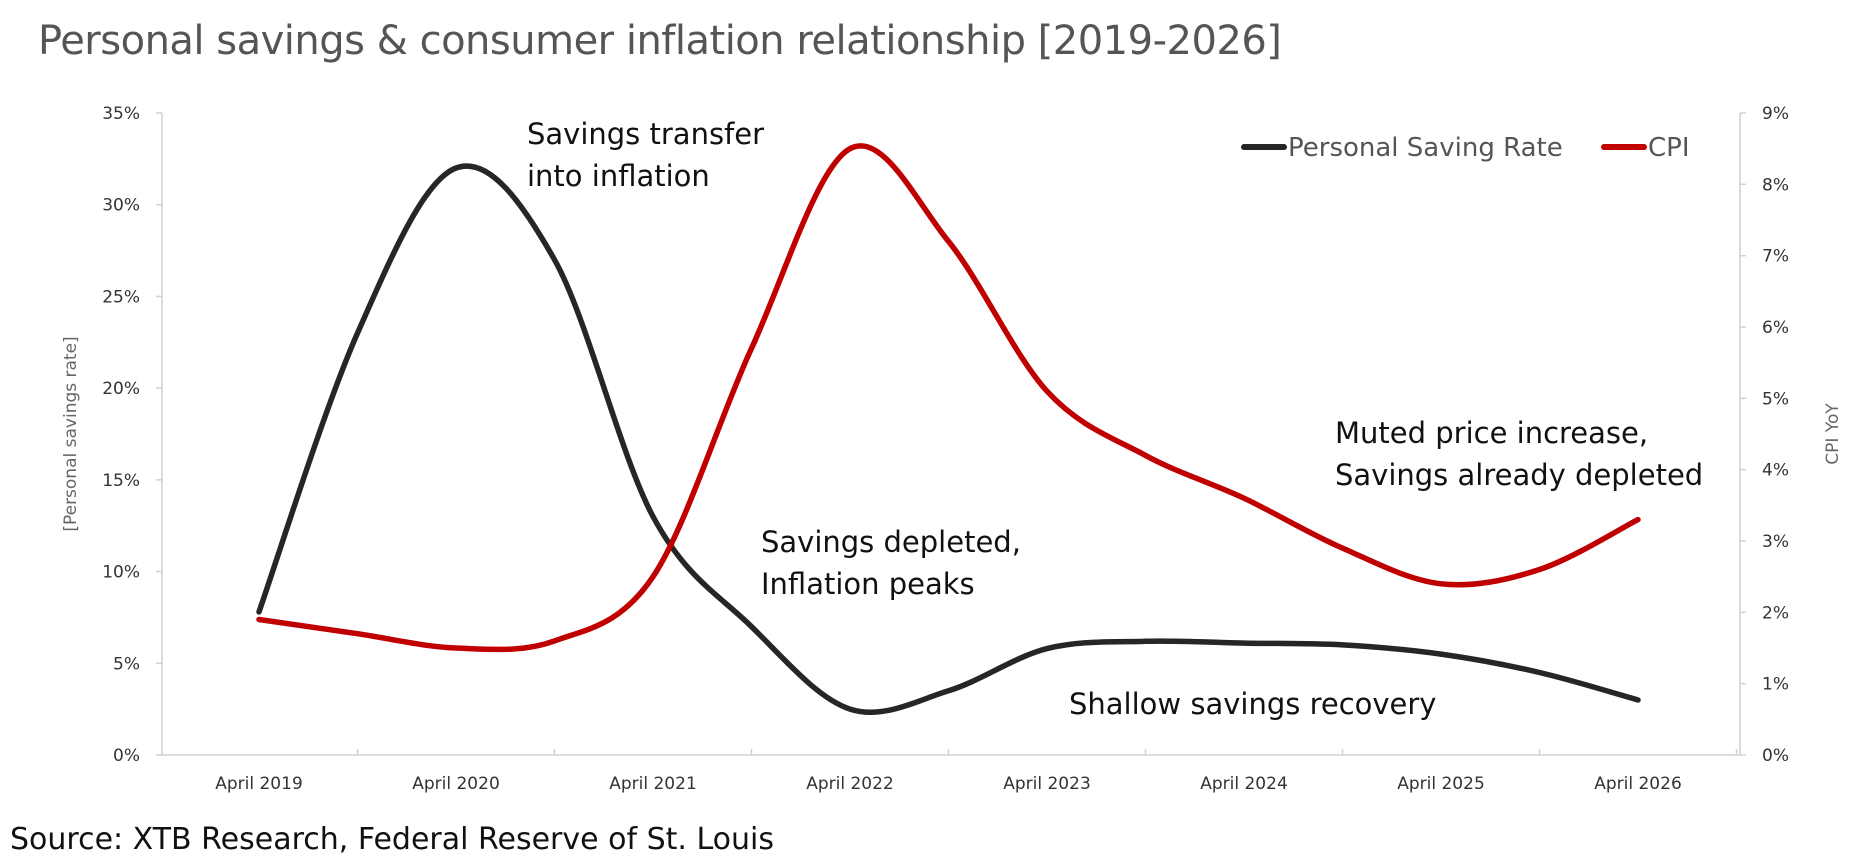  I want to click on right-tick-label: 8%, so click(1775, 185).